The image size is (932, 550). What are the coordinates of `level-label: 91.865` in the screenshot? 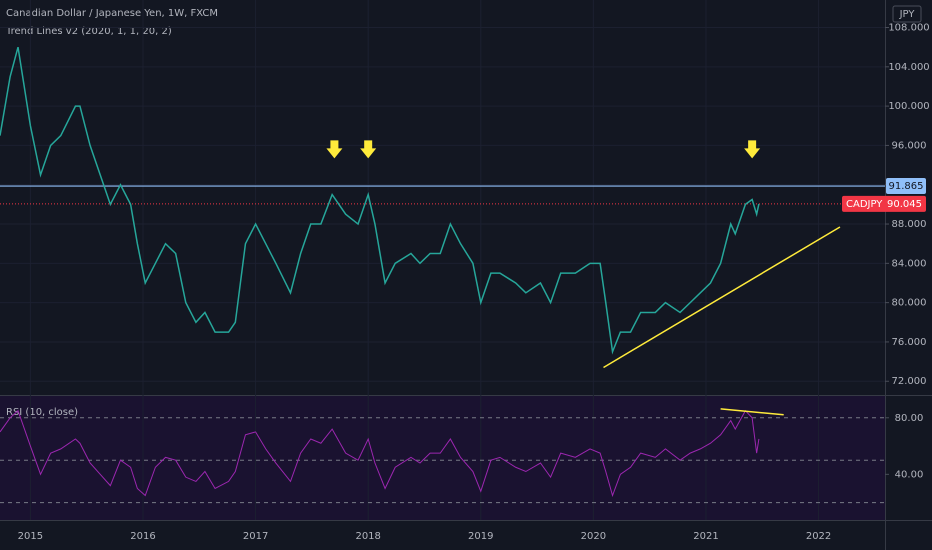 It's located at (906, 186).